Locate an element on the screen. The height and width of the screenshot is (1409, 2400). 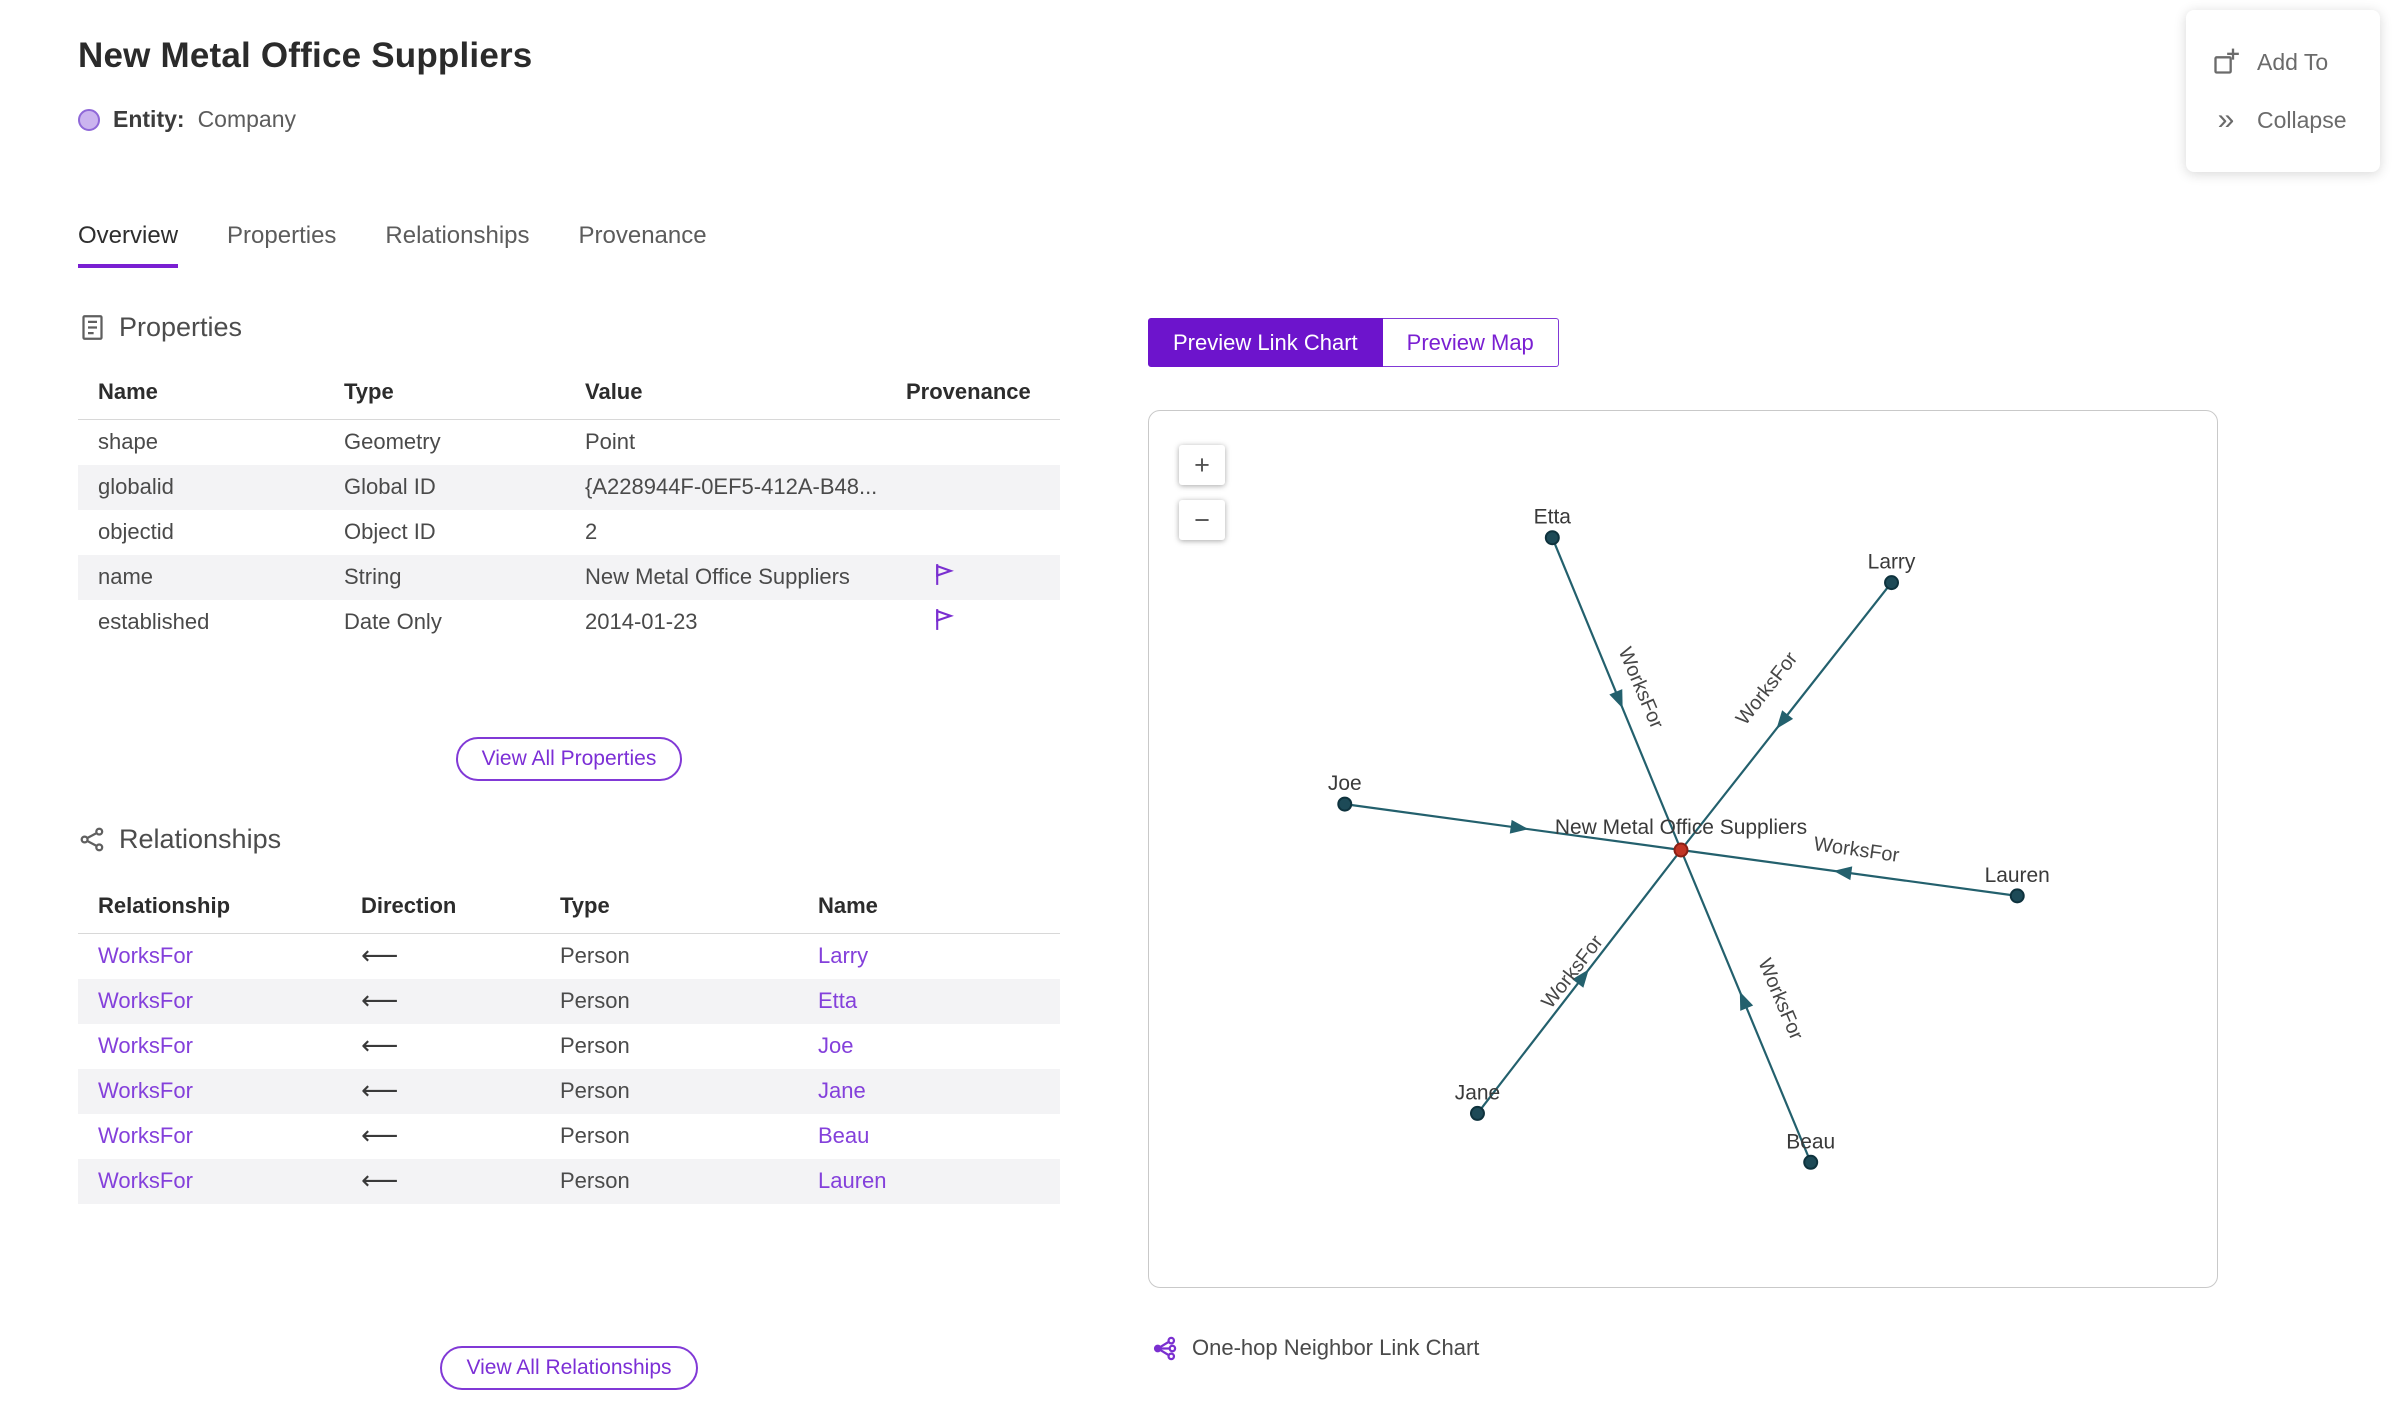
tab-provenance: Provenance is located at coordinates (642, 235).